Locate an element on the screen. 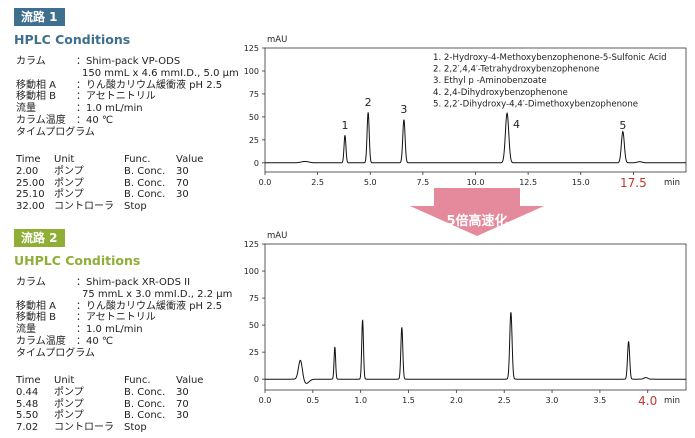 This screenshot has height=438, width=695. legend-entry: 2. 2,2′,4,4′-Tetrahydroxybenzophenone is located at coordinates (516, 70).